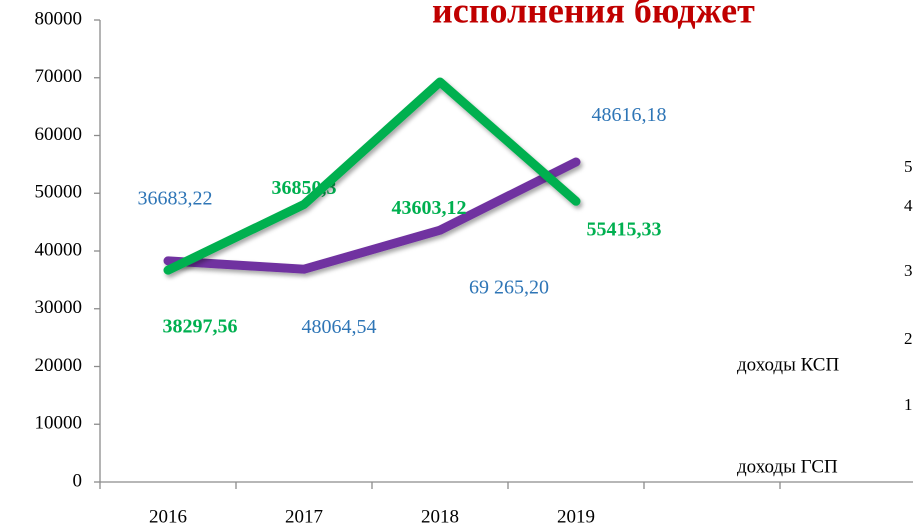 This screenshot has height=526, width=913. Describe the element at coordinates (593, 15) in the screenshot. I see `chart-title: исполнения бюджет` at that location.